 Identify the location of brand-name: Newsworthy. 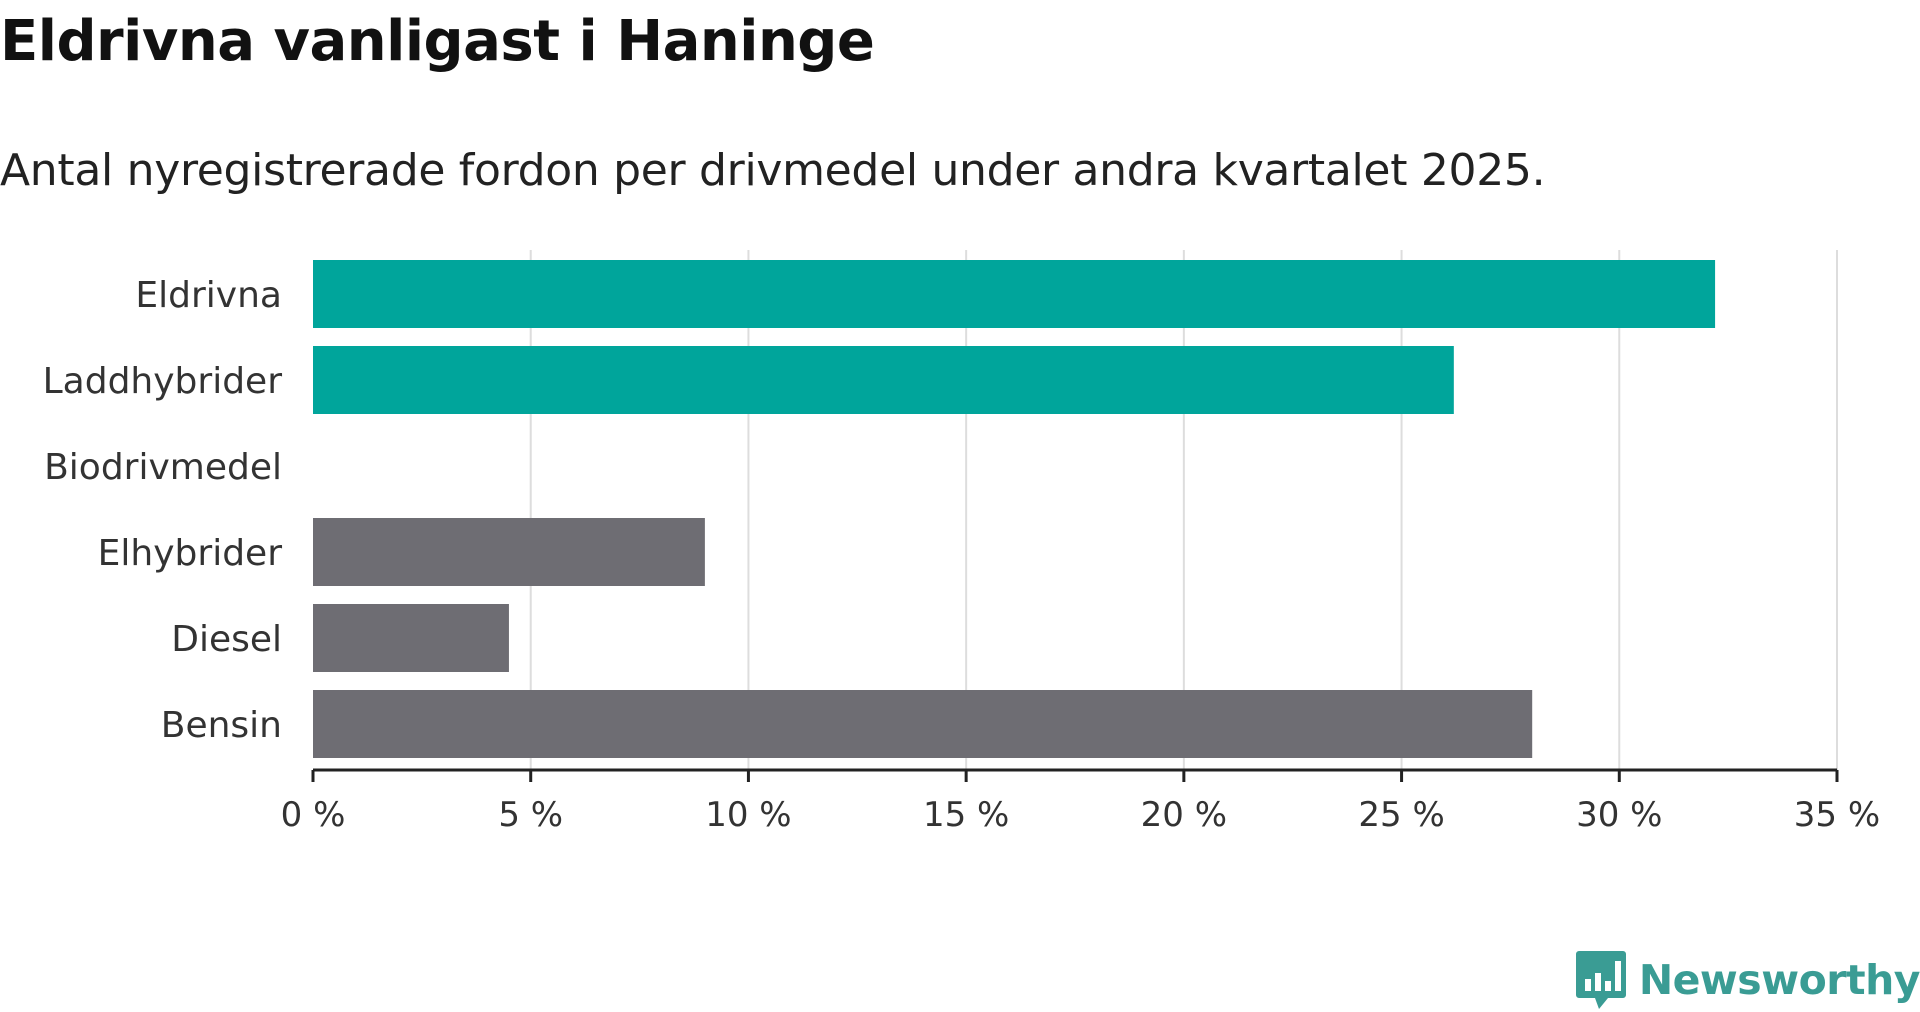
(1779, 980).